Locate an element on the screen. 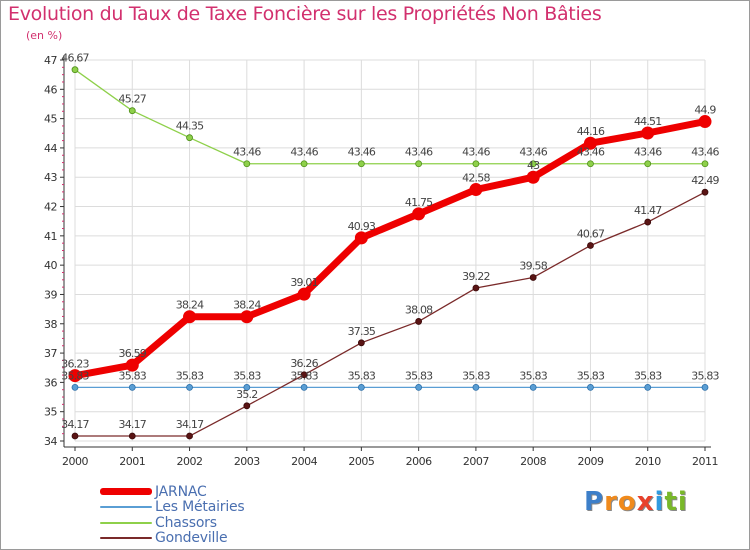 The image size is (750, 550). y-tick-label: 43 is located at coordinates (50, 177).